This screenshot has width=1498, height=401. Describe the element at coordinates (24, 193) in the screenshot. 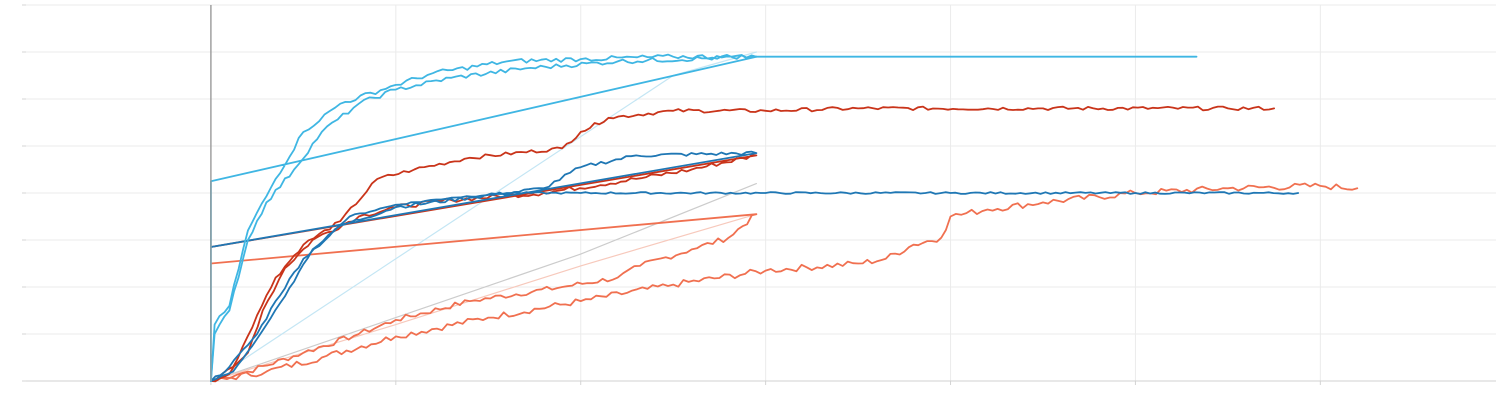

I see `y-axis-ticks` at that location.